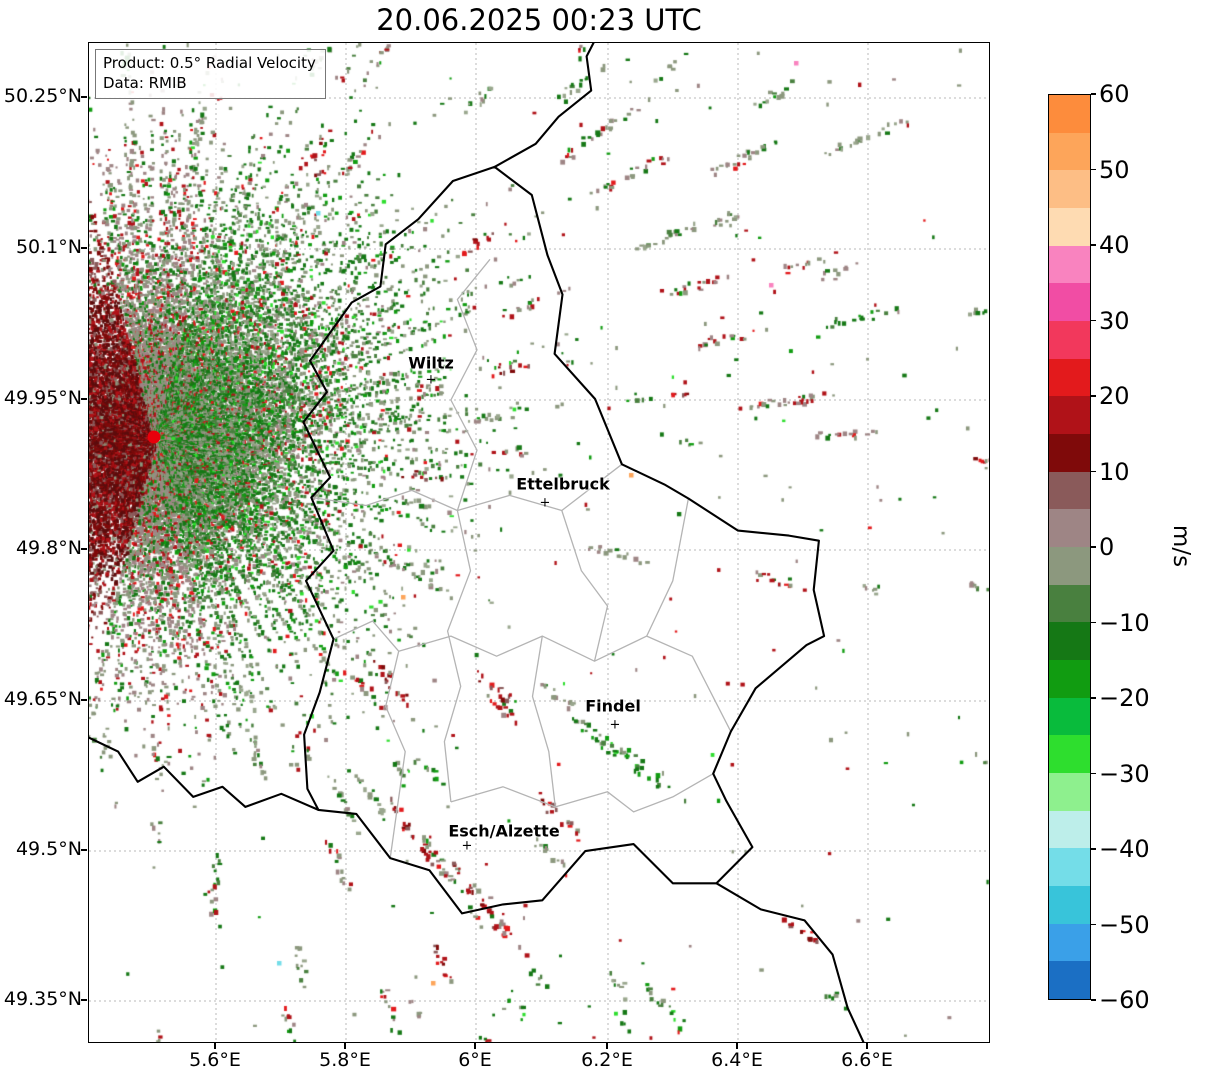  I want to click on lon-tick-label: 6.6°E, so click(867, 1060).